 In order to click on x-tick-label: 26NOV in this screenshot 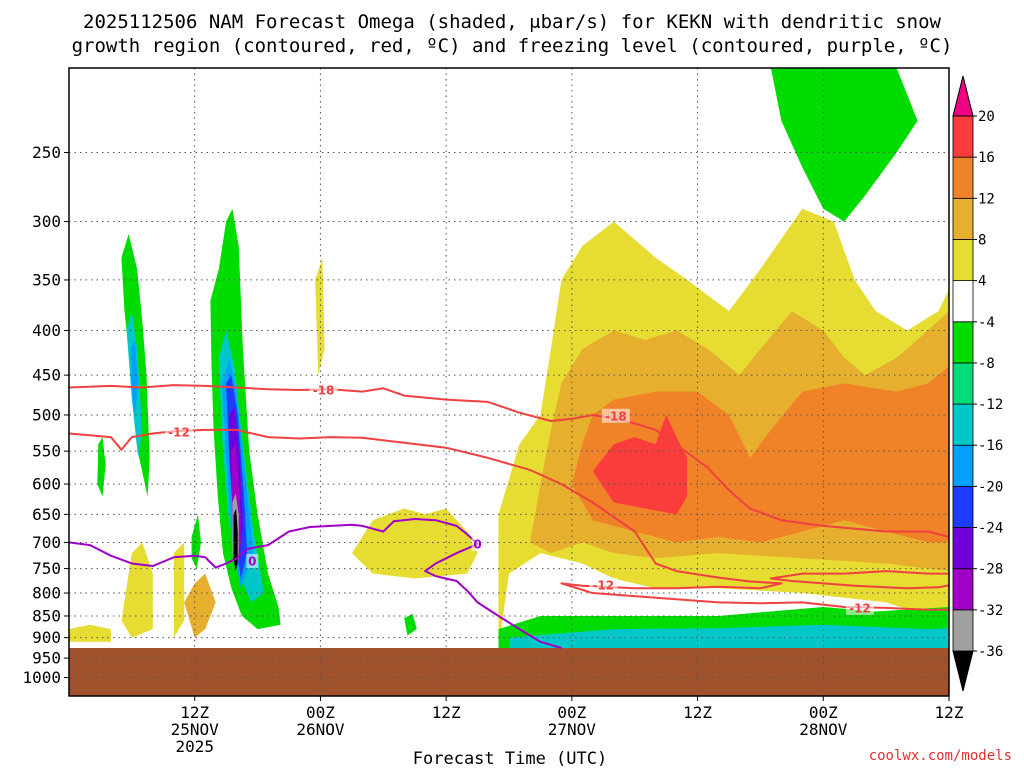, I will do `click(320, 729)`.